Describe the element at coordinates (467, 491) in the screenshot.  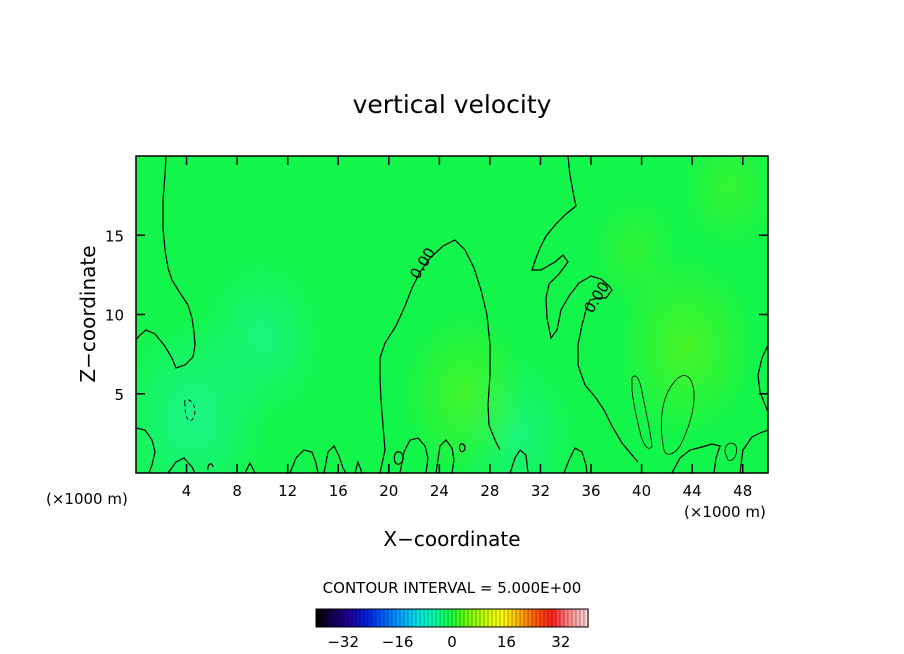
I see `x-tick-labels: 4 8 12 16 20 24 28 32 36 40 44 48` at that location.